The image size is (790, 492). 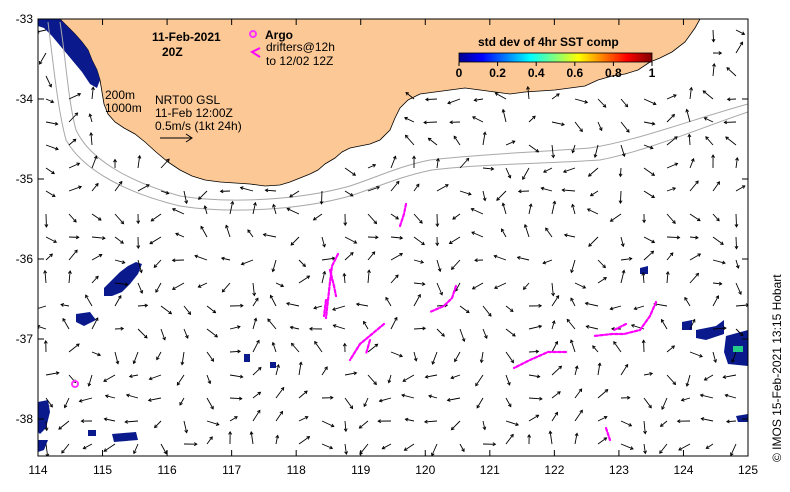 What do you see at coordinates (187, 100) in the screenshot?
I see `product-label: NRT00 GSL` at bounding box center [187, 100].